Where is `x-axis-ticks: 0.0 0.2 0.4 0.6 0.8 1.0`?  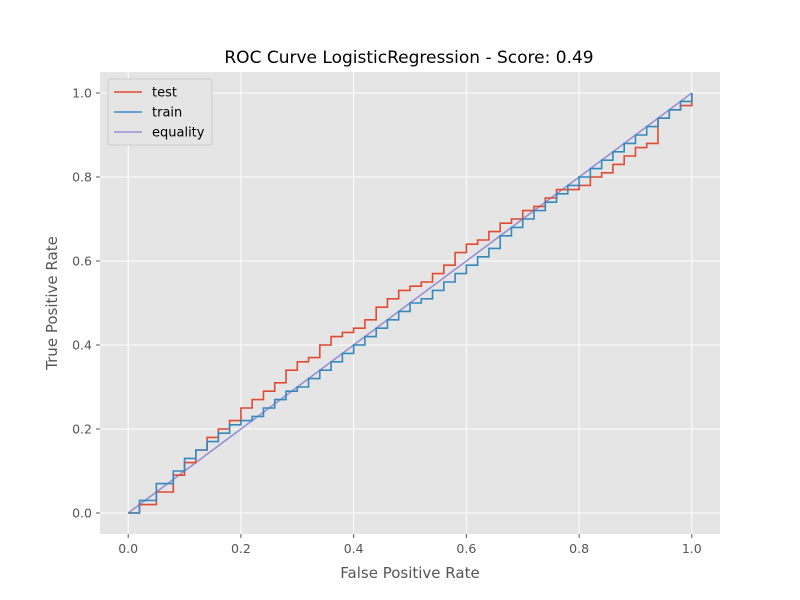 x-axis-ticks: 0.0 0.2 0.4 0.6 0.8 1.0 is located at coordinates (410, 545).